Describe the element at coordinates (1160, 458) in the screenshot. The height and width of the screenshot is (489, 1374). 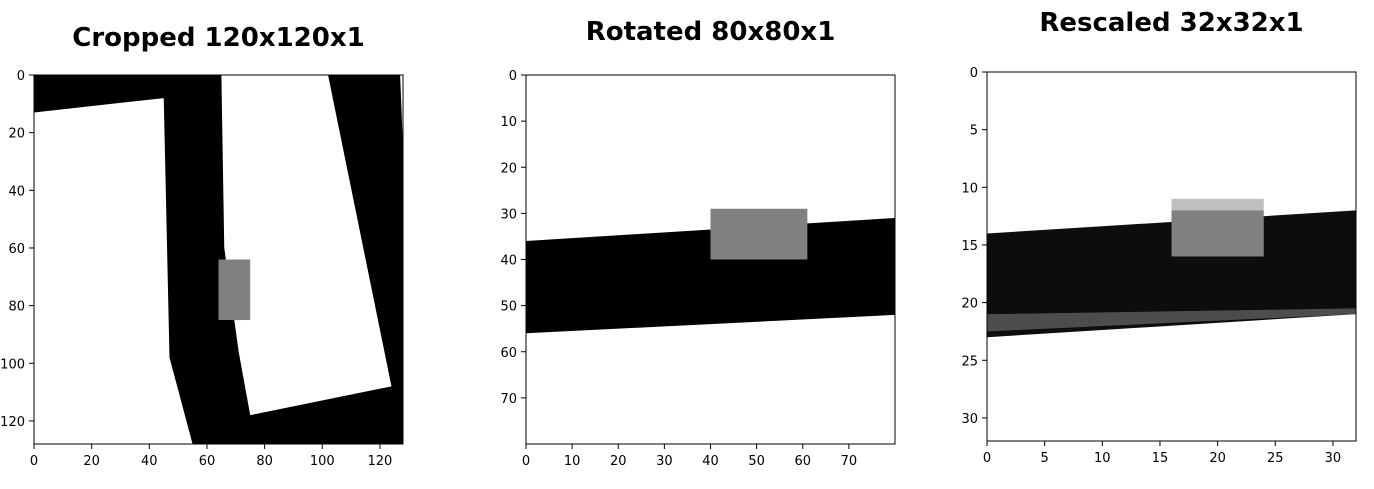
I see `x-tick-label: 15` at that location.